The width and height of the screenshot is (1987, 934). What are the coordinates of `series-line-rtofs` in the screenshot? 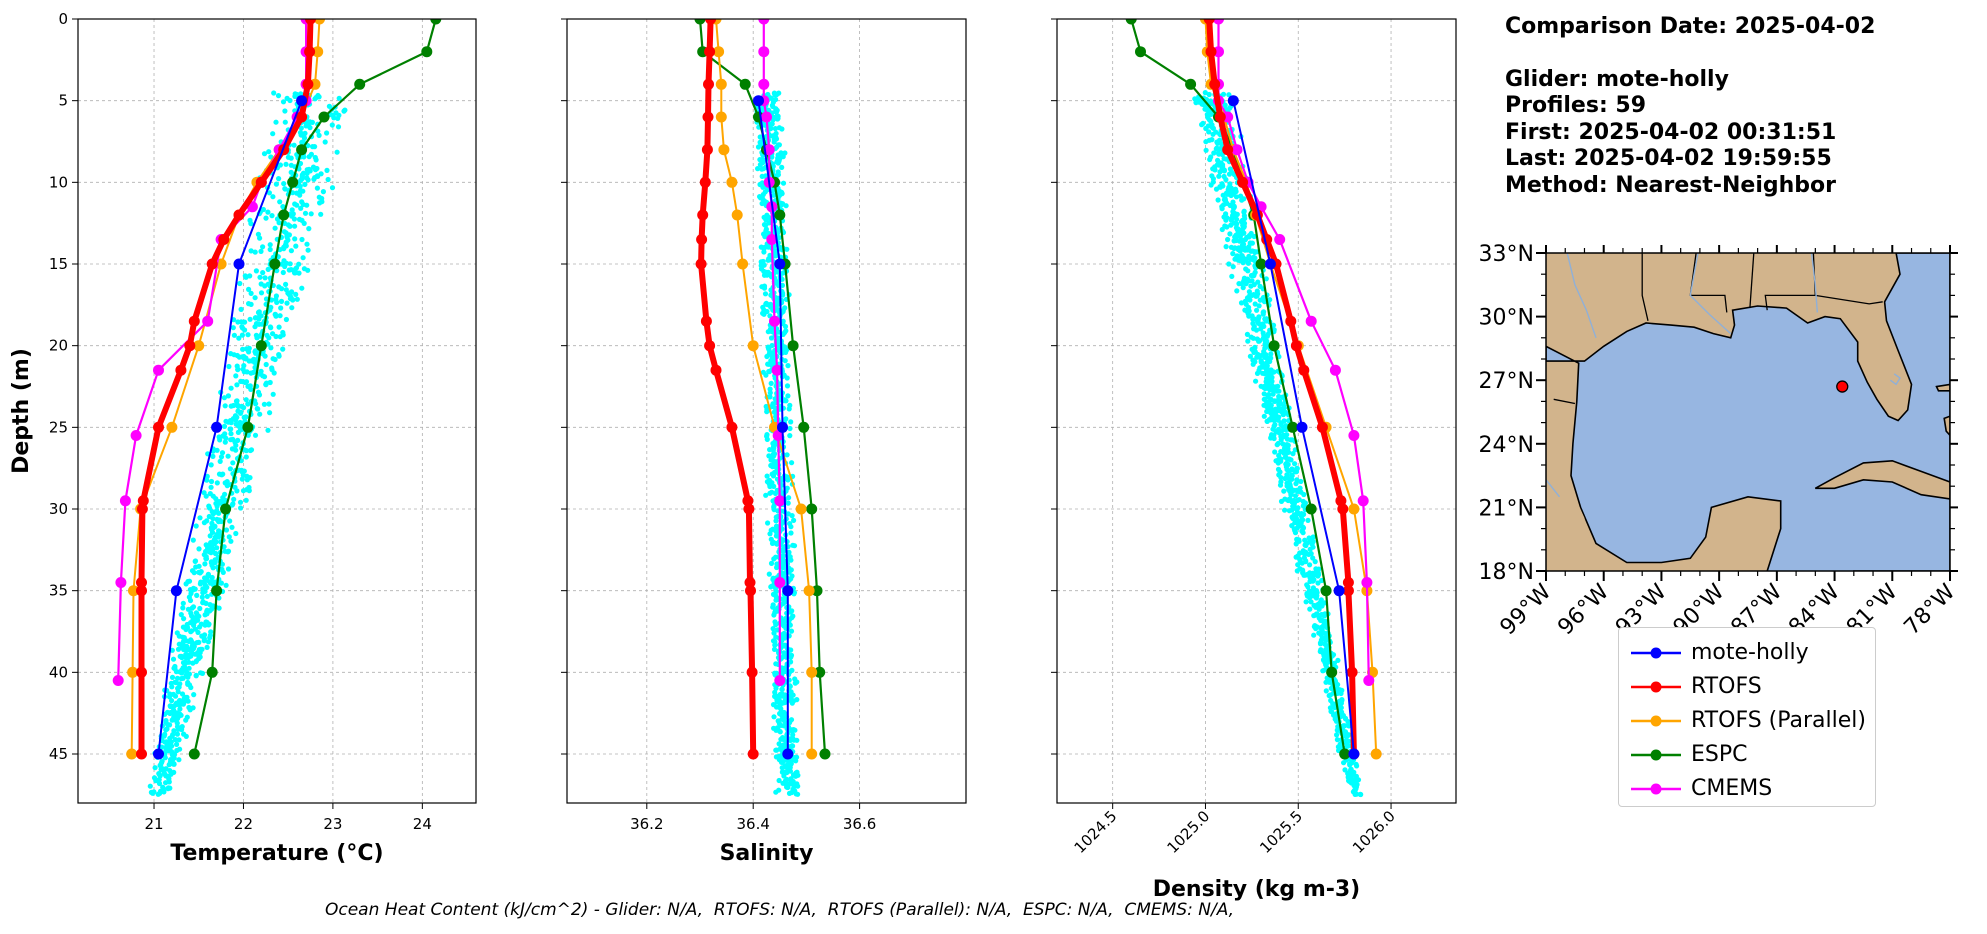 It's located at (226, 386).